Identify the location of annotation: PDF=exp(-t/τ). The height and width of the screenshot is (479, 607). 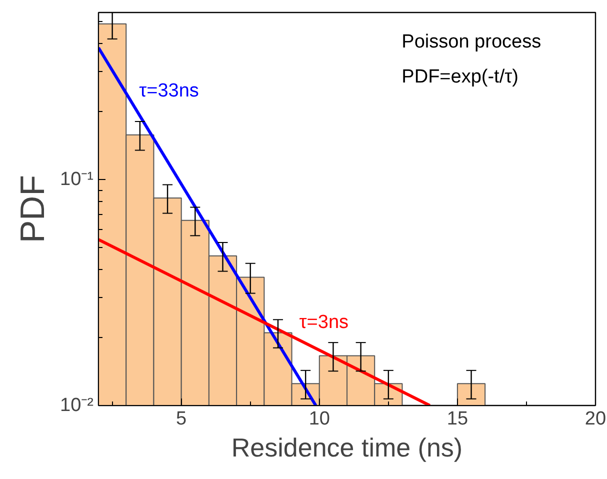
(460, 77).